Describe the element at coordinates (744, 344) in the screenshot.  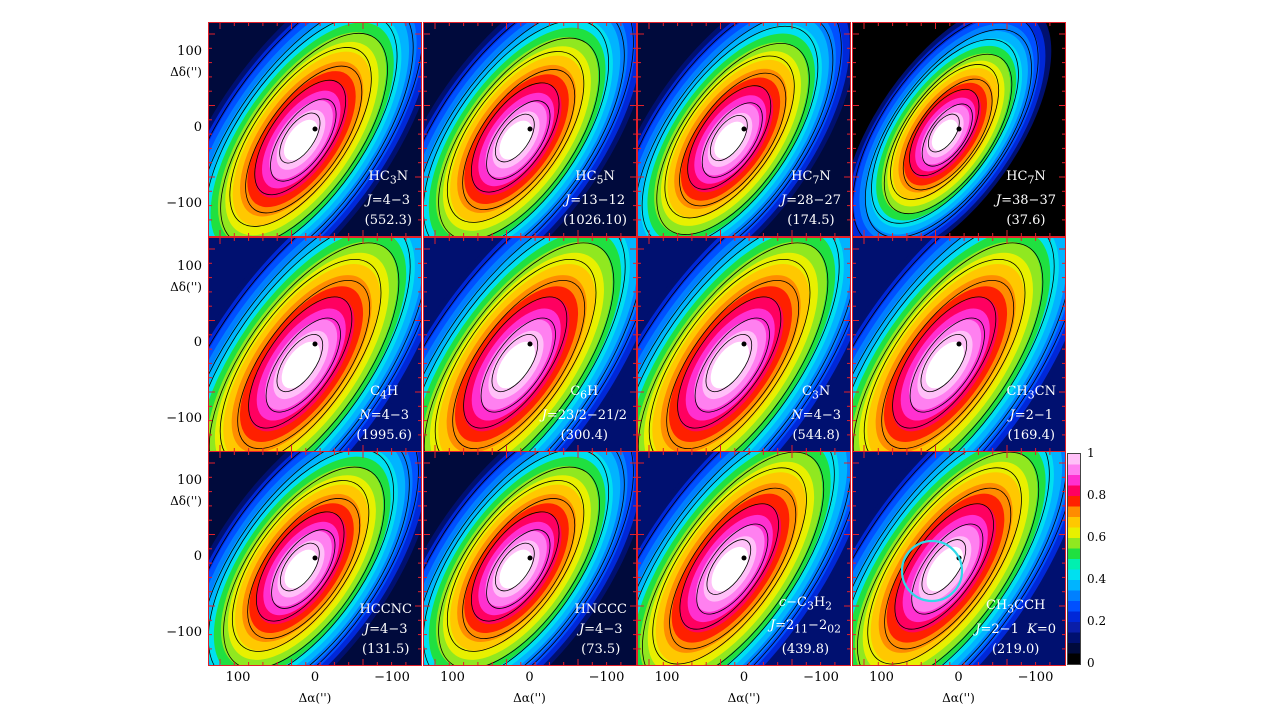
I see `map-panel: C3N N=4−3 (544.8)` at that location.